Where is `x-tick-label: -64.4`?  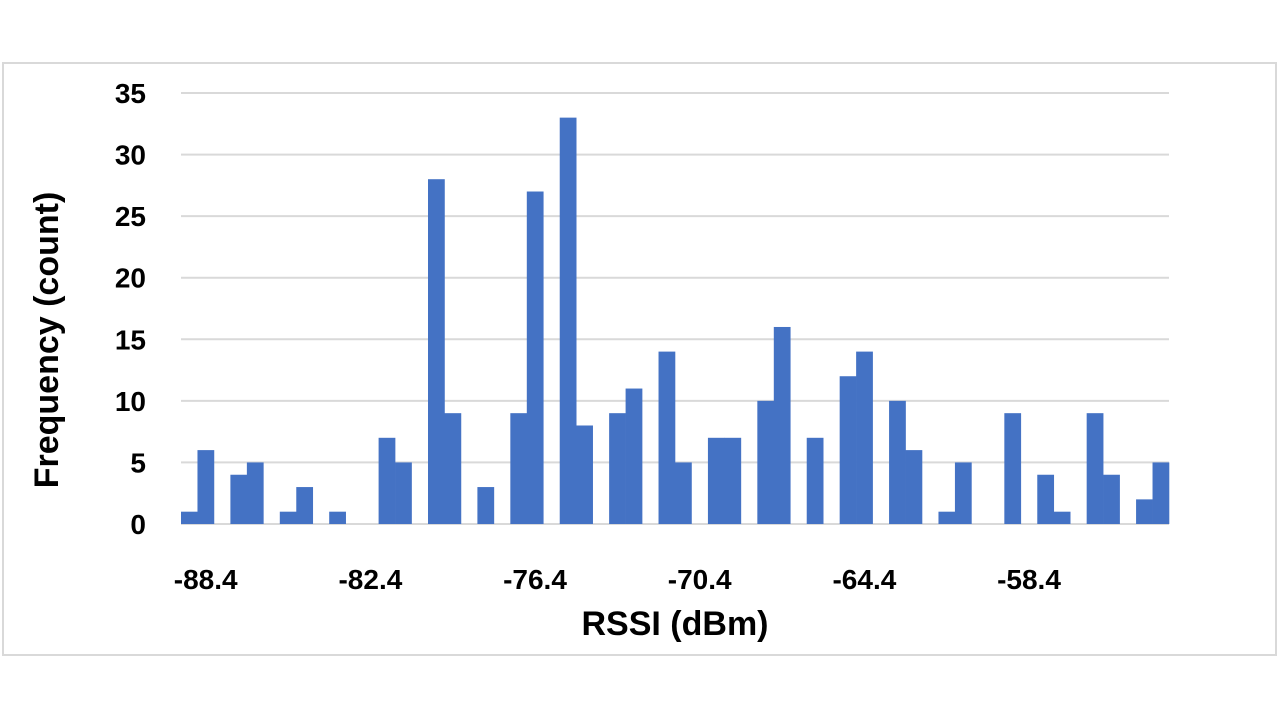 x-tick-label: -64.4 is located at coordinates (864, 579).